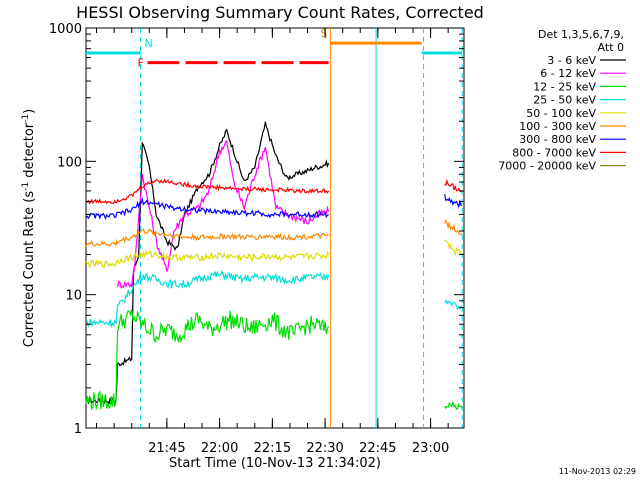  What do you see at coordinates (430, 448) in the screenshot?
I see `x-tick-label: 23:00` at bounding box center [430, 448].